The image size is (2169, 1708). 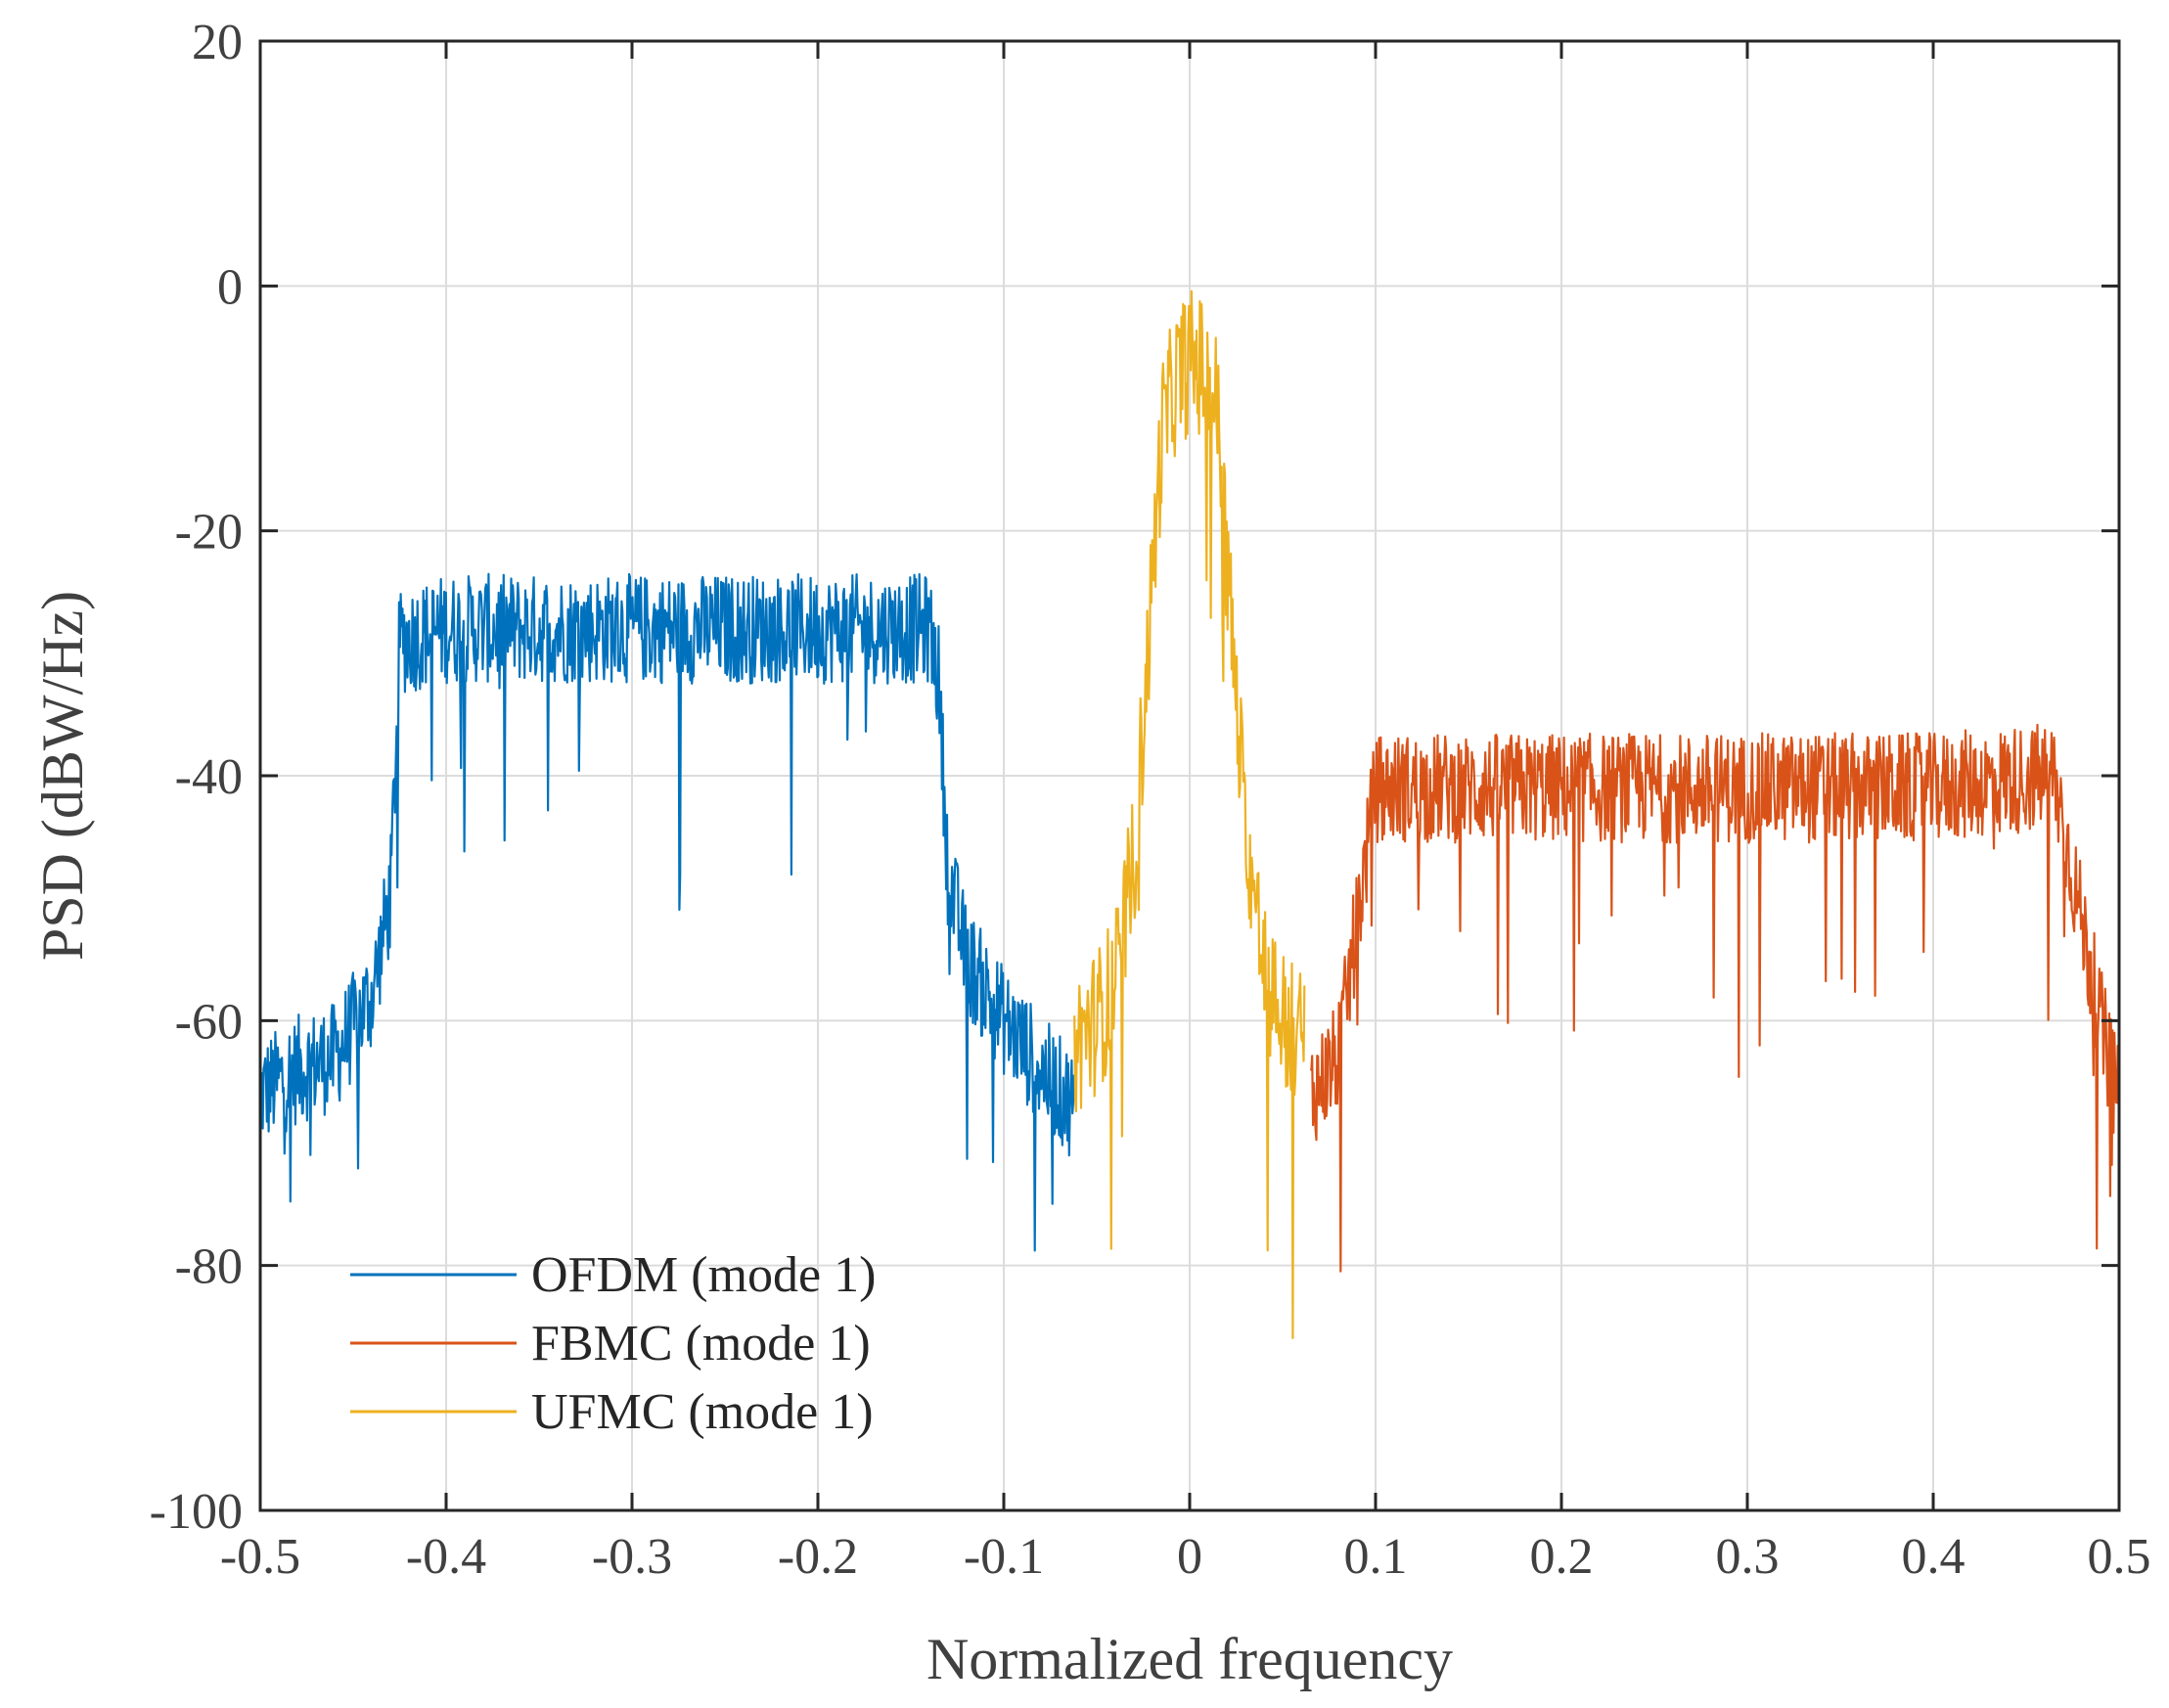 I want to click on x-tick-label: 0.5, so click(x=2119, y=1557).